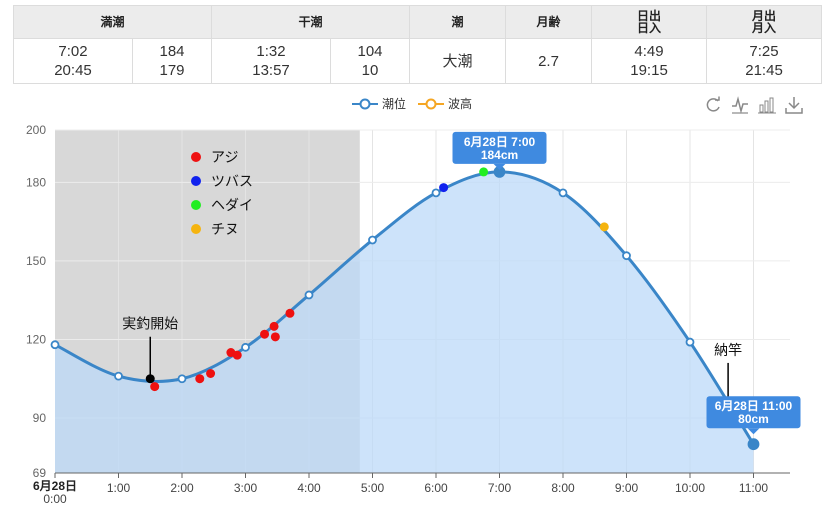 This screenshot has width=831, height=507. What do you see at coordinates (309, 488) in the screenshot?
I see `x-tick-label: 4:00` at bounding box center [309, 488].